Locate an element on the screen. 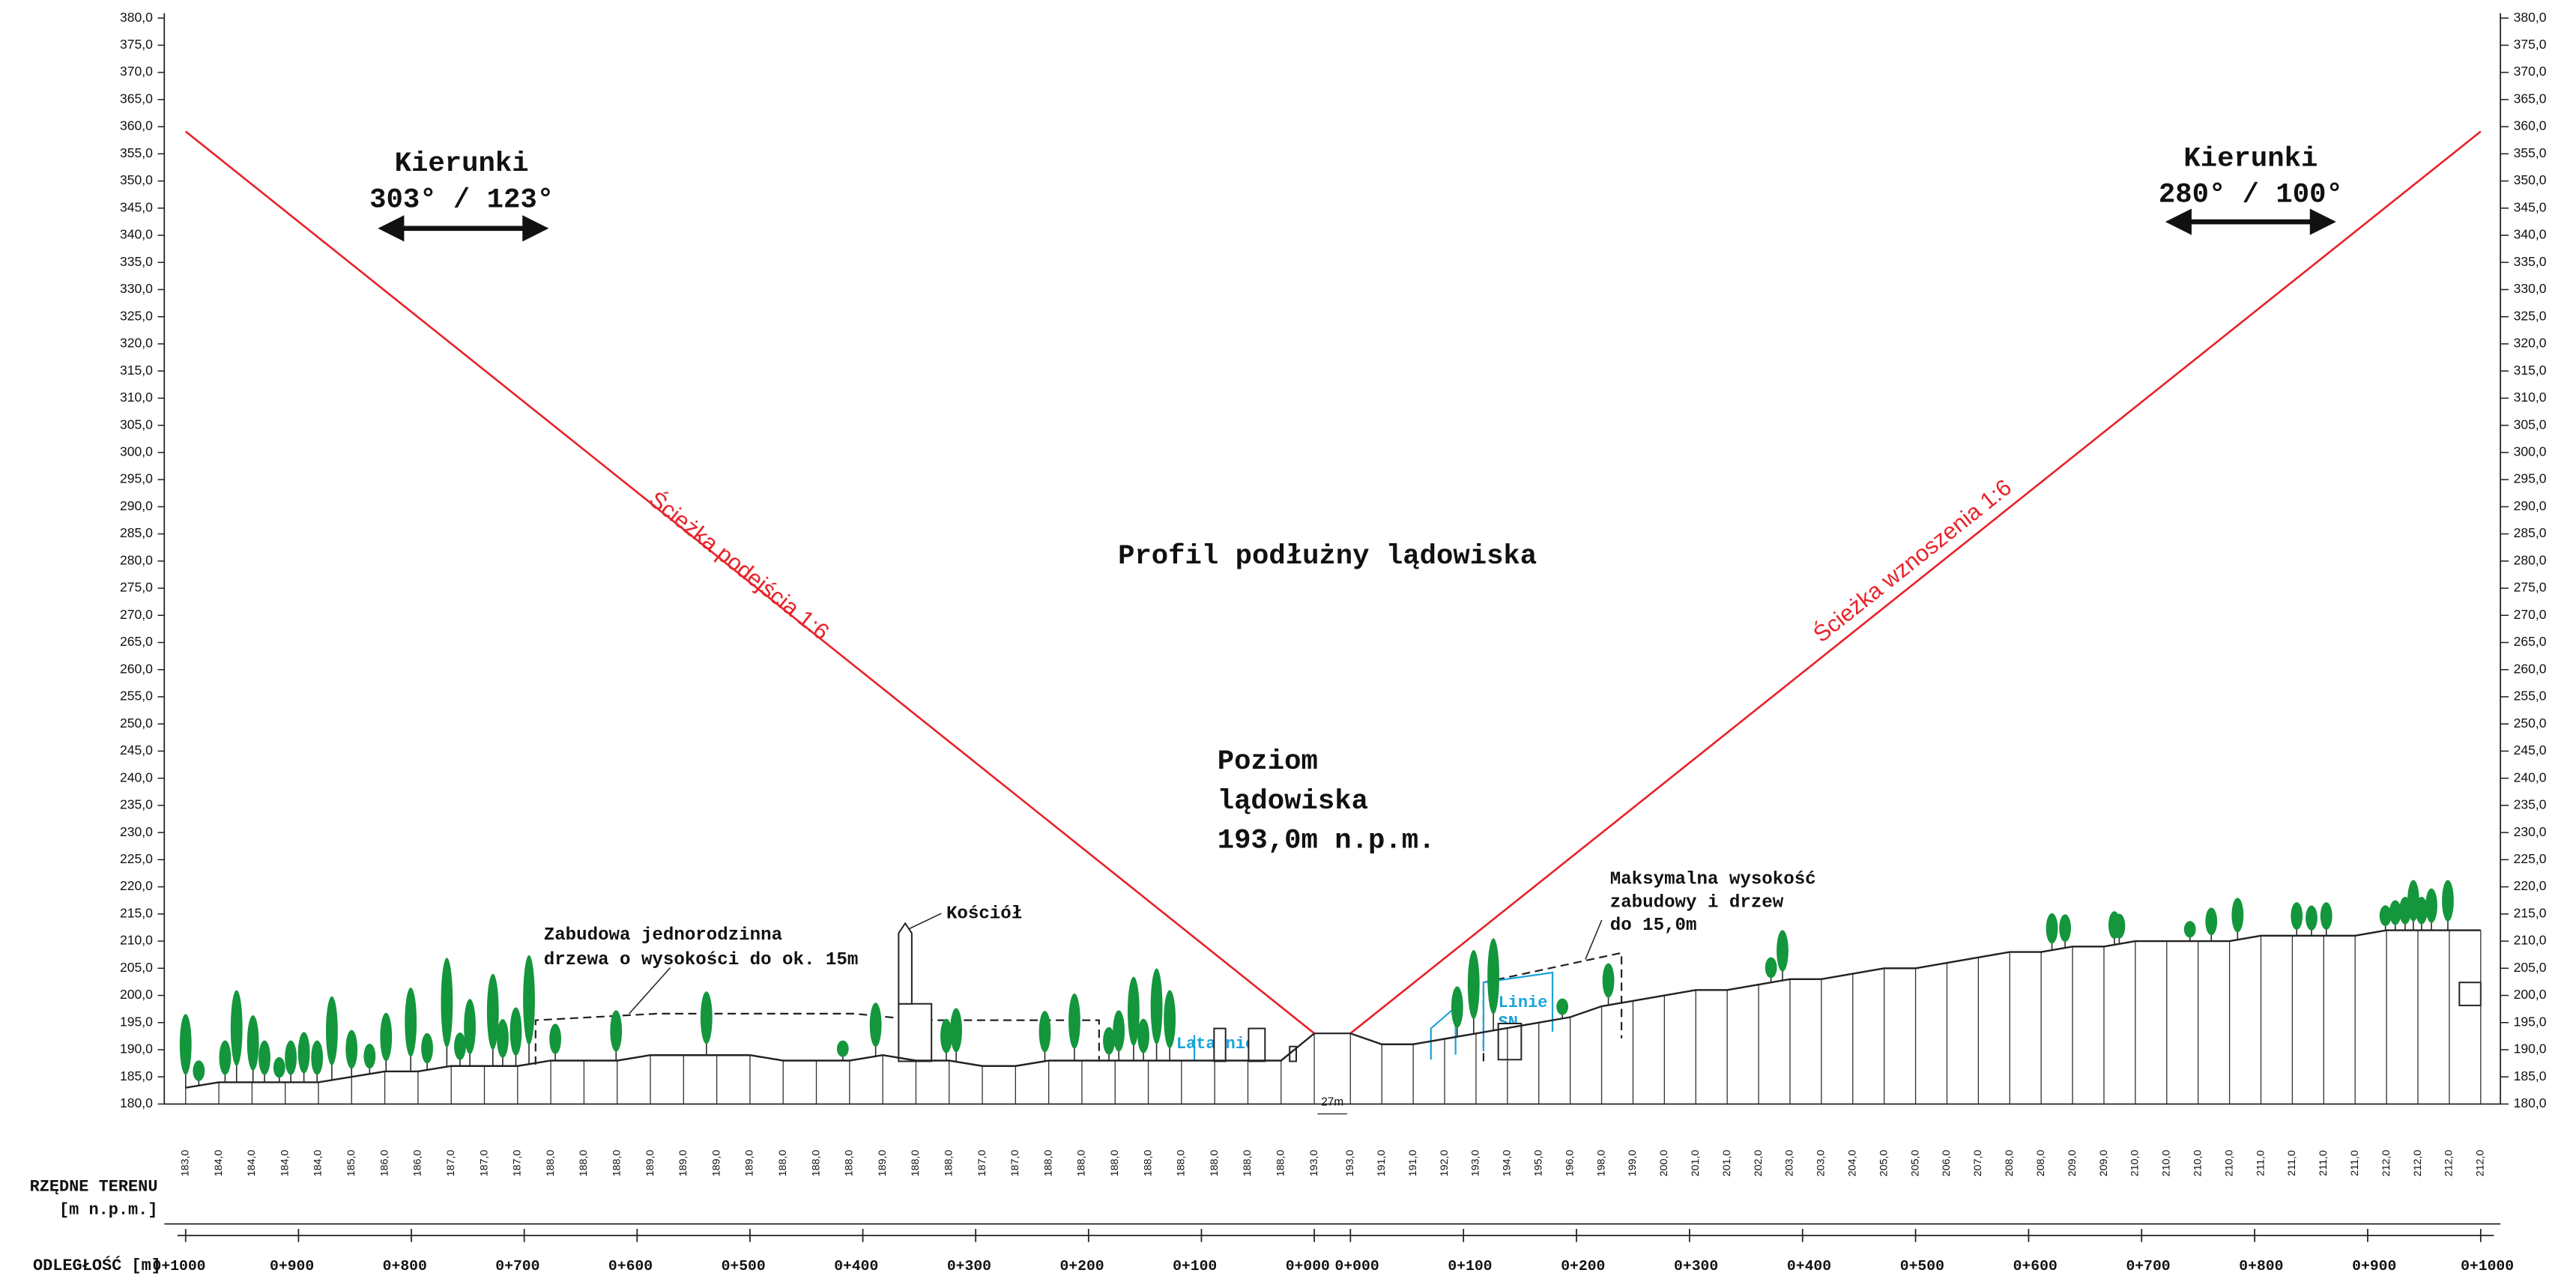 This screenshot has width=2576, height=1279. distance-tick-label: 0+400 is located at coordinates (1809, 1267).